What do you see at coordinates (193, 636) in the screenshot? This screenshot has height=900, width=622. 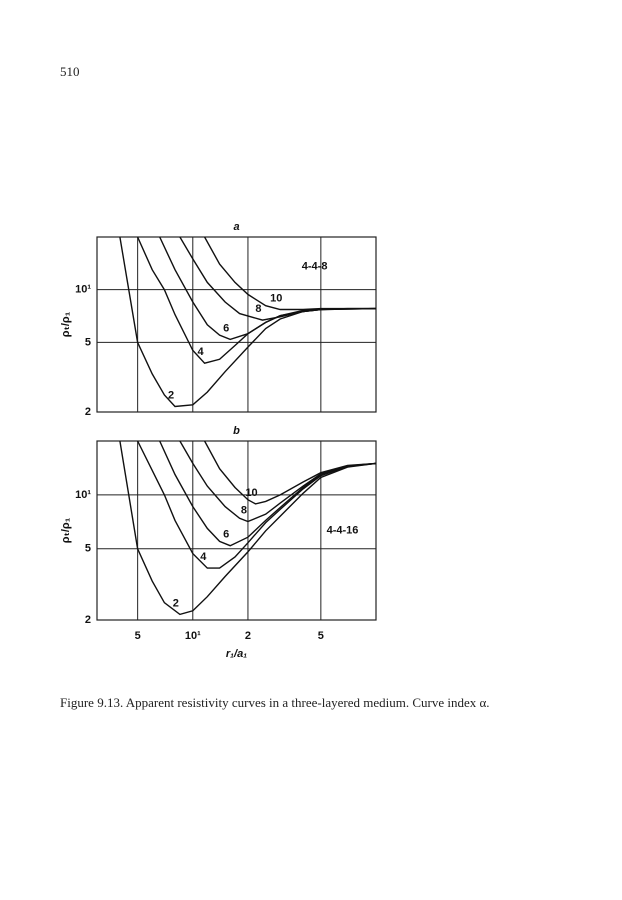 I see `x-tick-label: 10¹` at bounding box center [193, 636].